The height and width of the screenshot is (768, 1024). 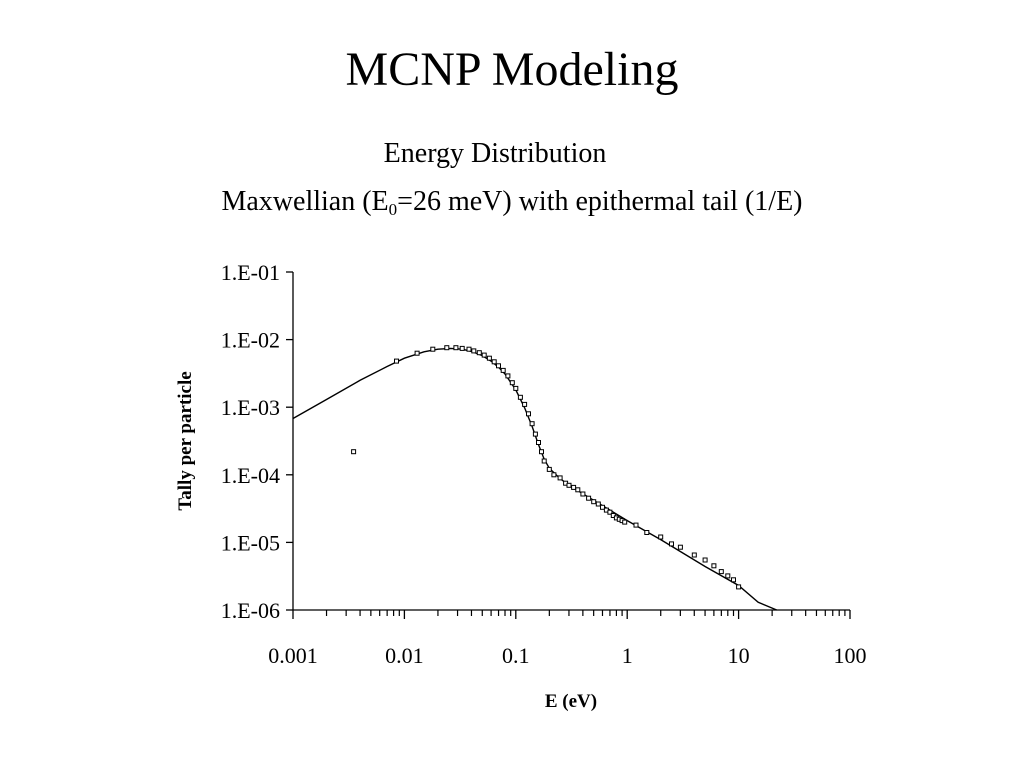 What do you see at coordinates (393, 209) in the screenshot?
I see `chart-subtitle-subscript: 0` at bounding box center [393, 209].